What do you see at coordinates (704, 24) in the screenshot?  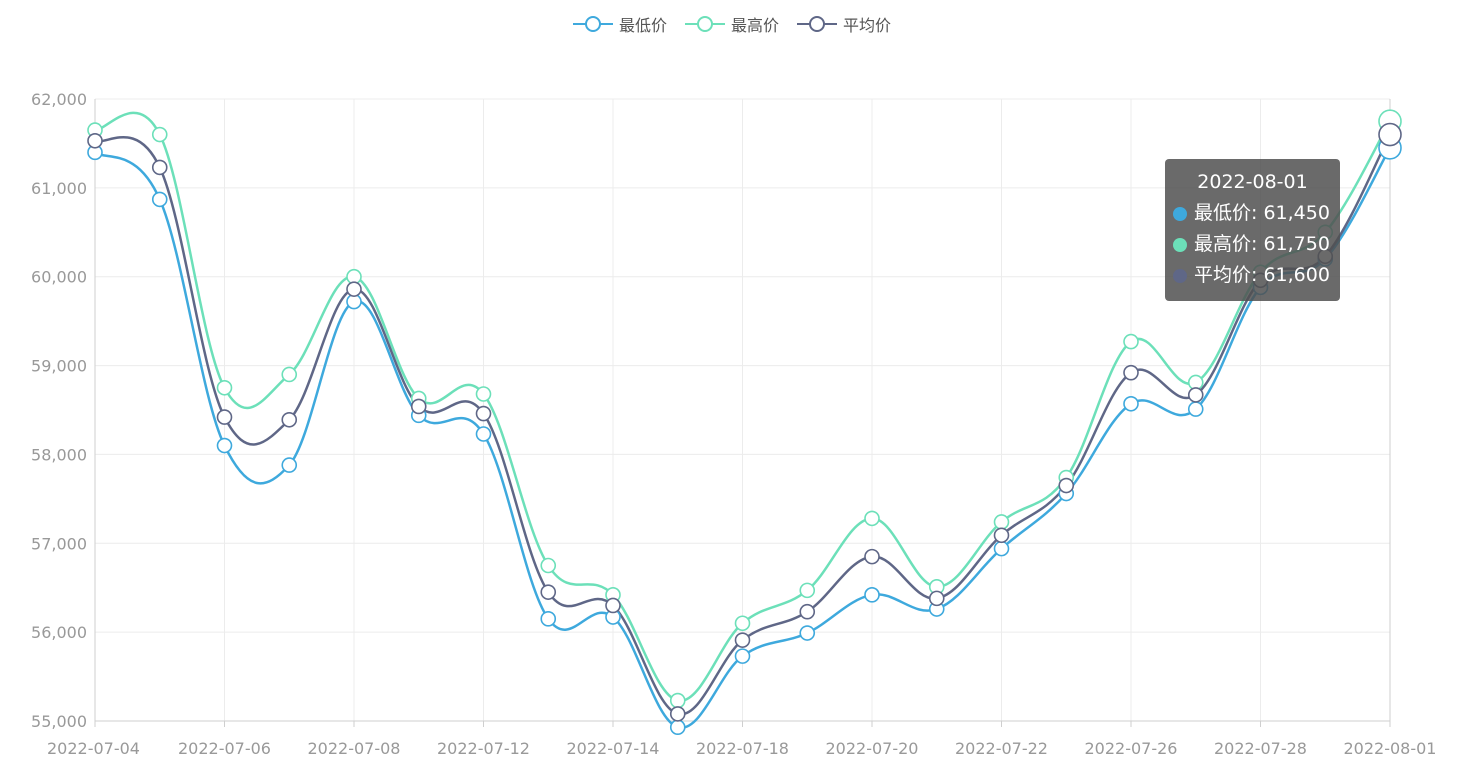 I see `legend-max-price-icon` at bounding box center [704, 24].